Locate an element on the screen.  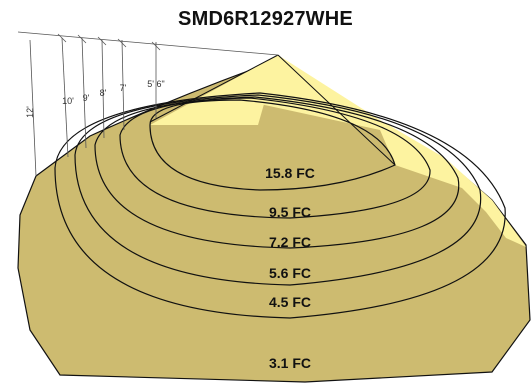
height-drop-lines is located at coordinates (93, 107).